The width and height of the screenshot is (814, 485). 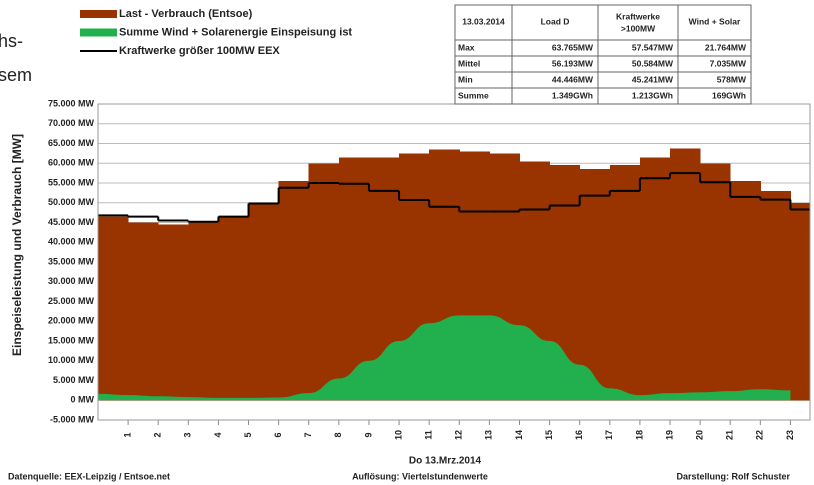 I want to click on table-header: 13.03.2014, so click(x=483, y=21).